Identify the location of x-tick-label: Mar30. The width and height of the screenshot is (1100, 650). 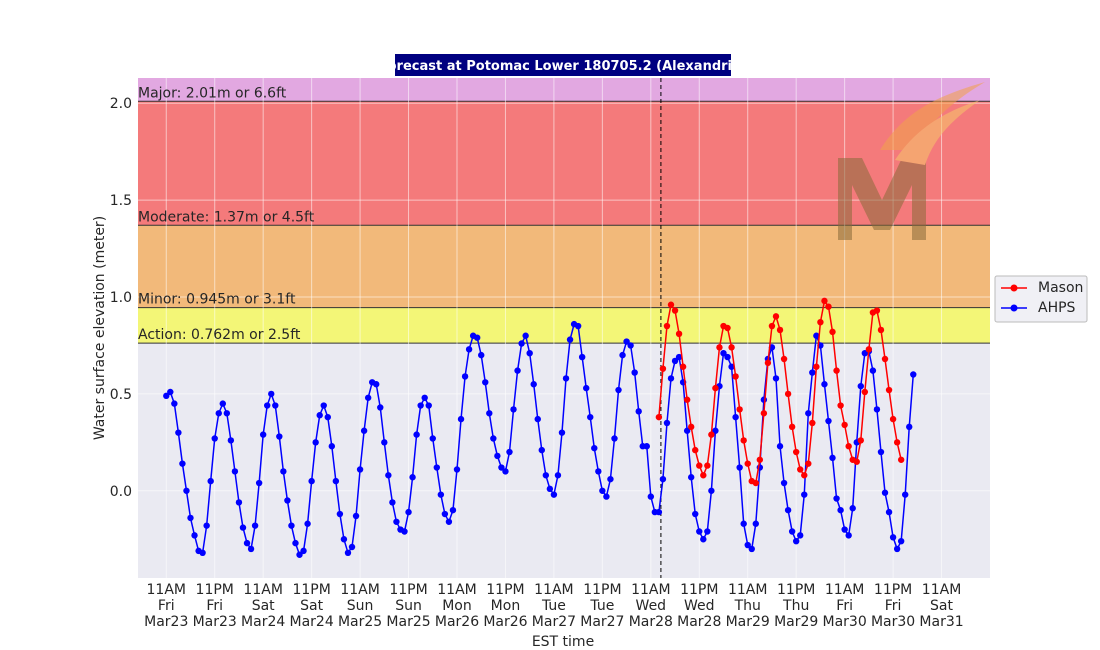
(893, 622).